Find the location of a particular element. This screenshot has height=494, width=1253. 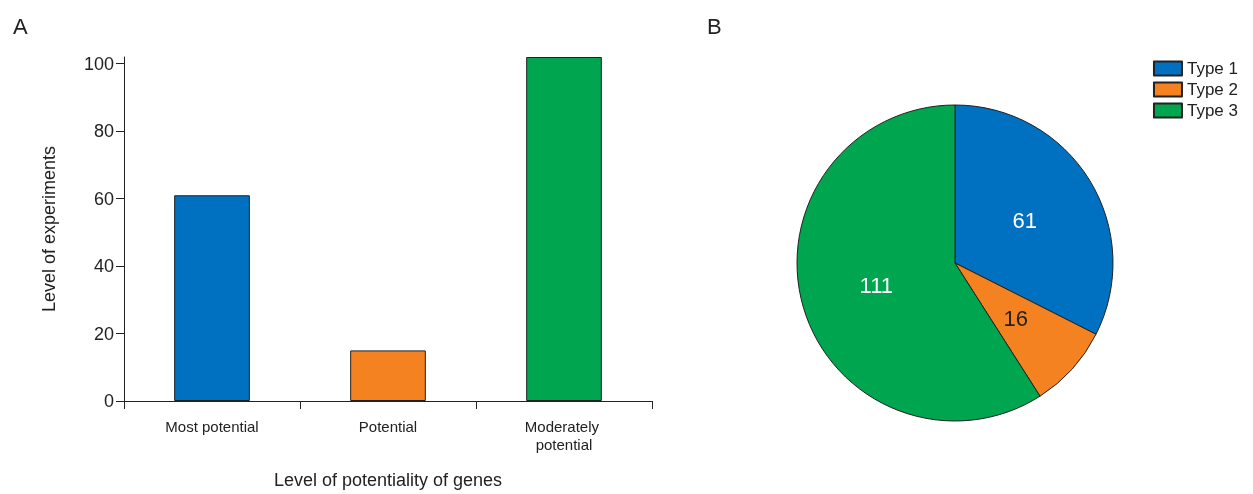

legend-label: Type 3 is located at coordinates (1212, 110).